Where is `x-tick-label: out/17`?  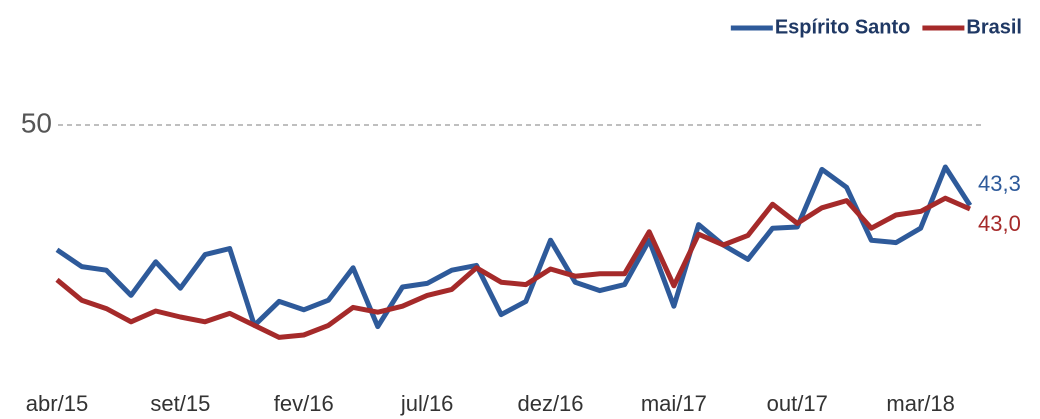
x-tick-label: out/17 is located at coordinates (797, 403).